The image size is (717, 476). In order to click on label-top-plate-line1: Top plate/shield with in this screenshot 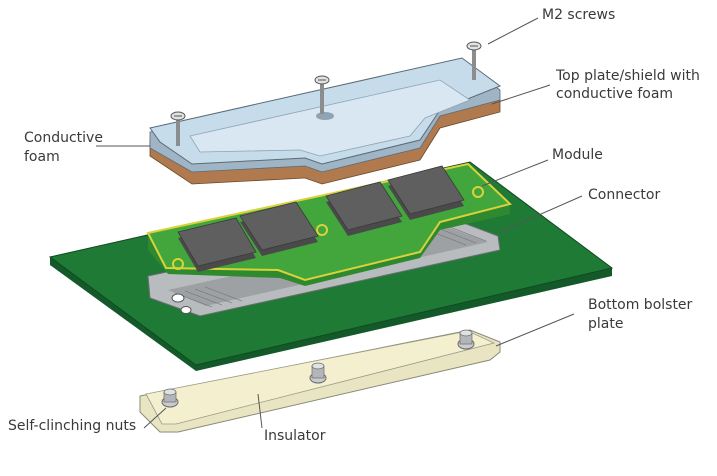, I will do `click(628, 76)`.